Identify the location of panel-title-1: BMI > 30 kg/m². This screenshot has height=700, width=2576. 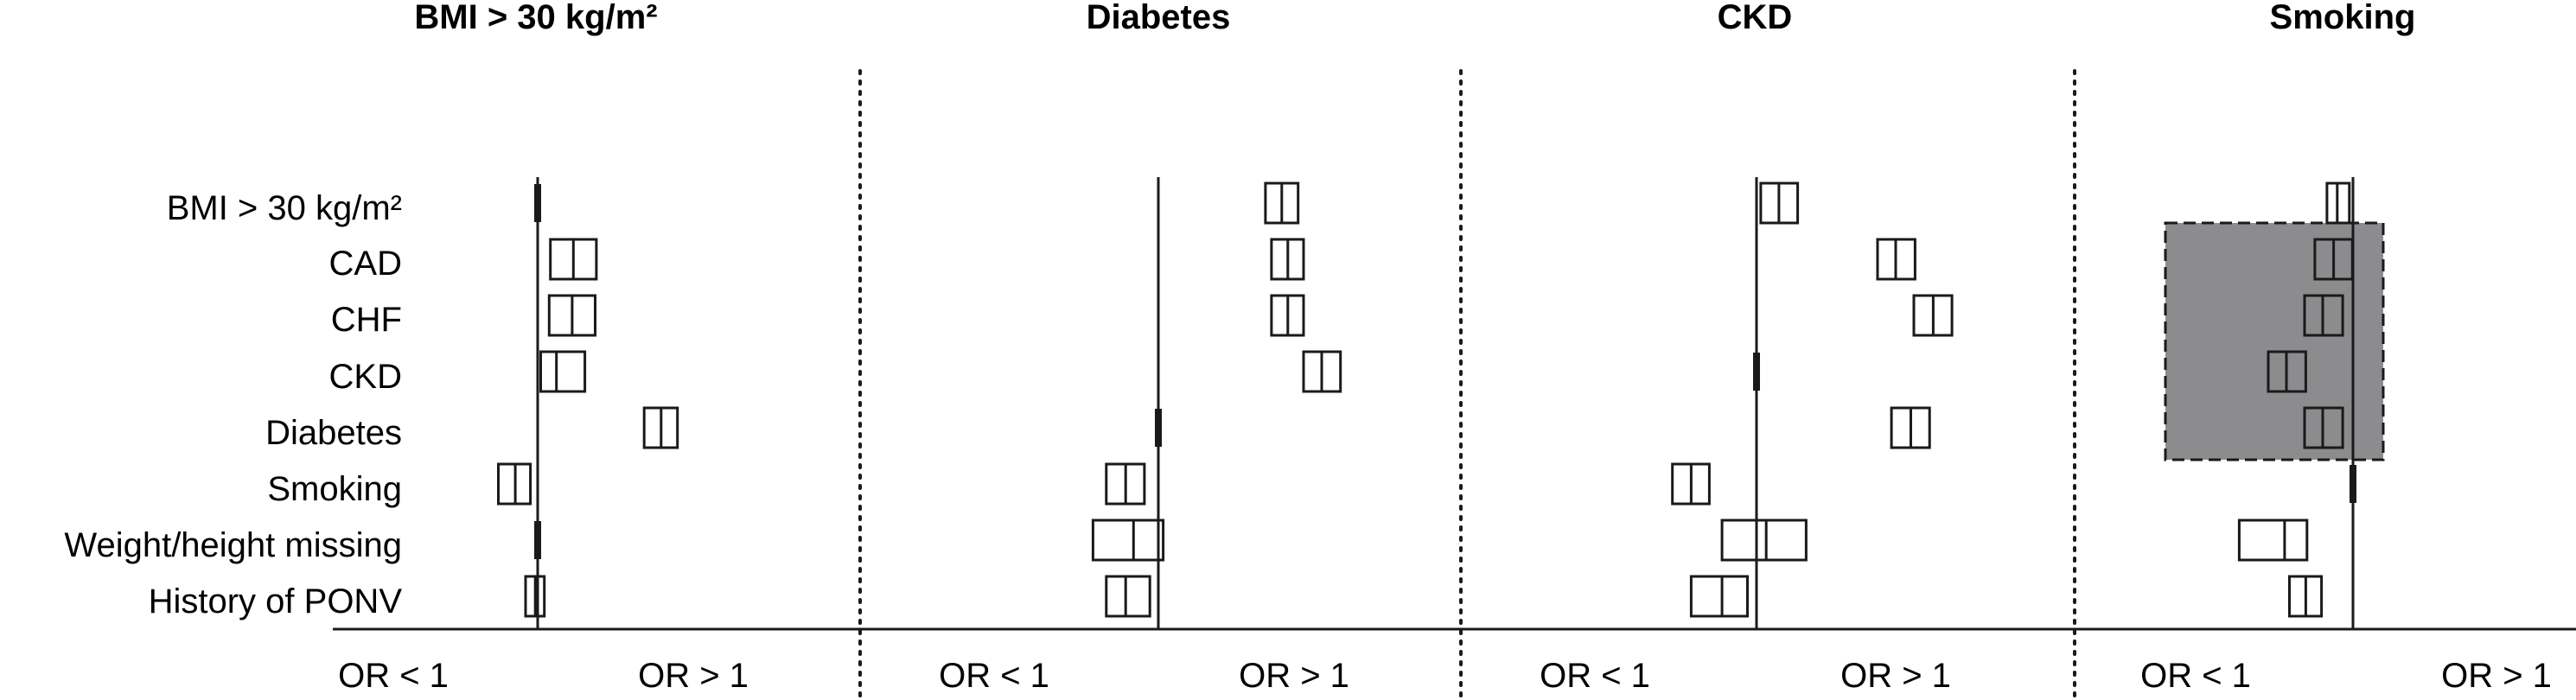
(535, 18).